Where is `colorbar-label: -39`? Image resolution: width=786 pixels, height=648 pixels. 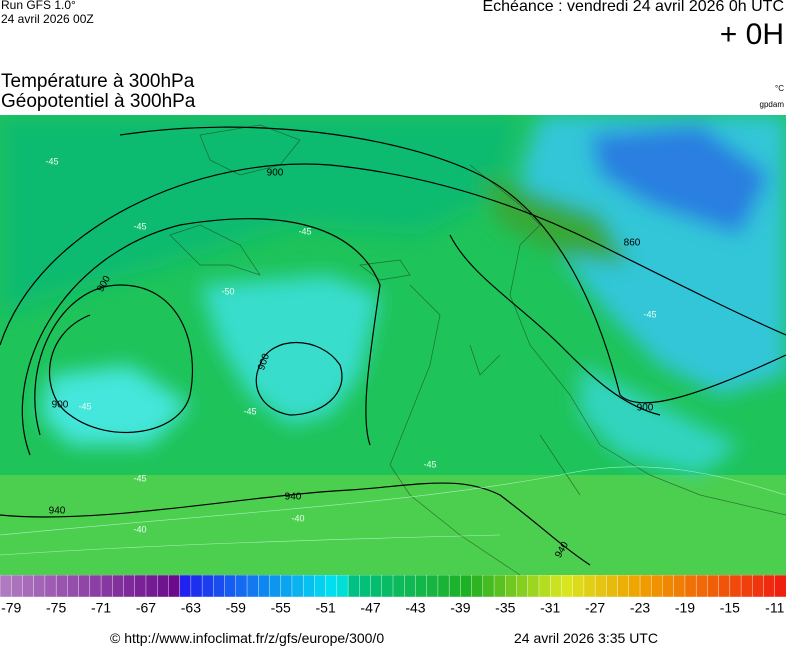 colorbar-label: -39 is located at coordinates (460, 608).